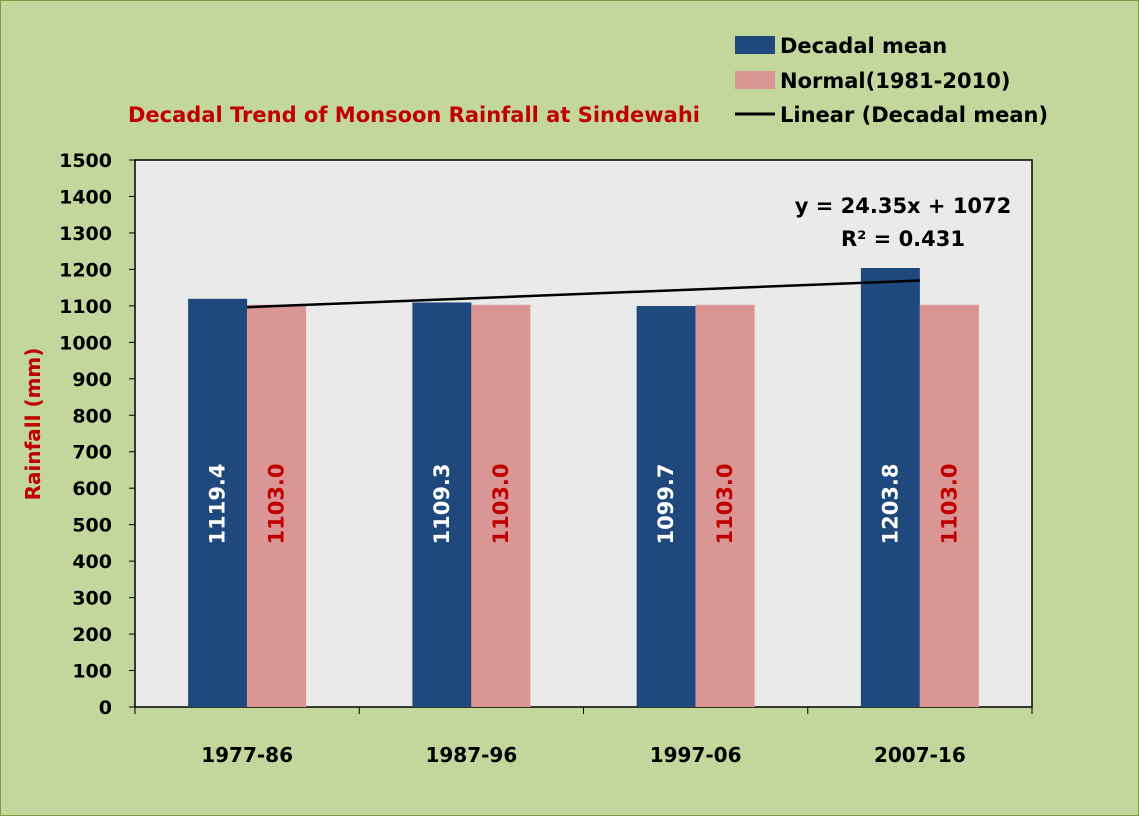  What do you see at coordinates (85, 307) in the screenshot?
I see `y-tick-label: 1100` at bounding box center [85, 307].